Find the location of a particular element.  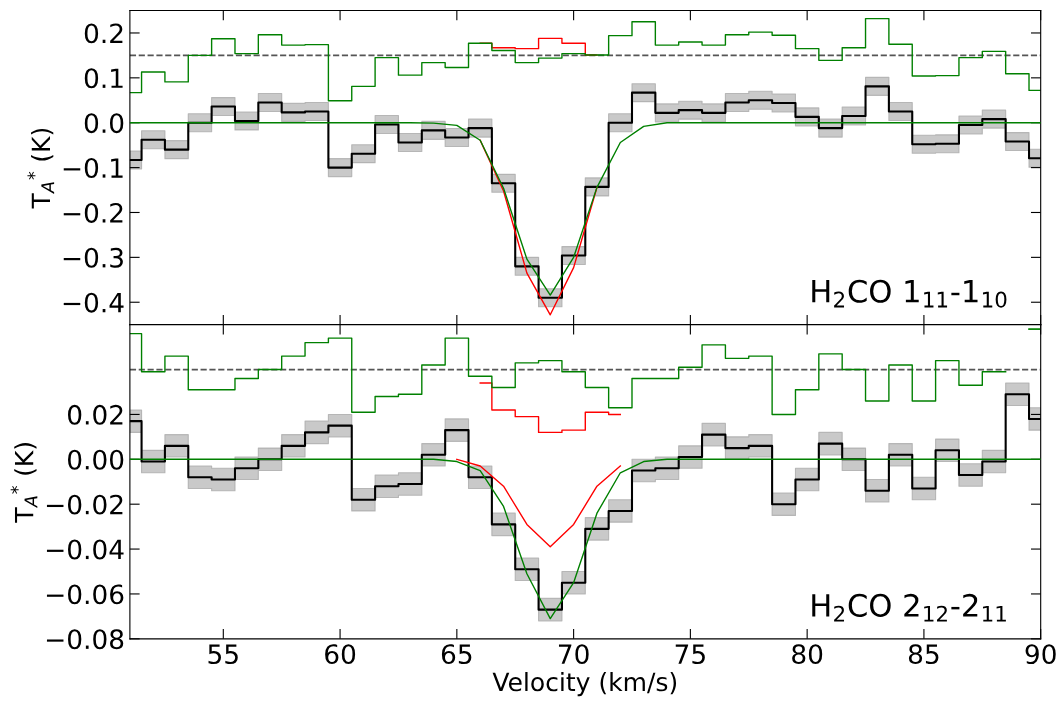

y-tick-label: −0.2 is located at coordinates (93, 212).